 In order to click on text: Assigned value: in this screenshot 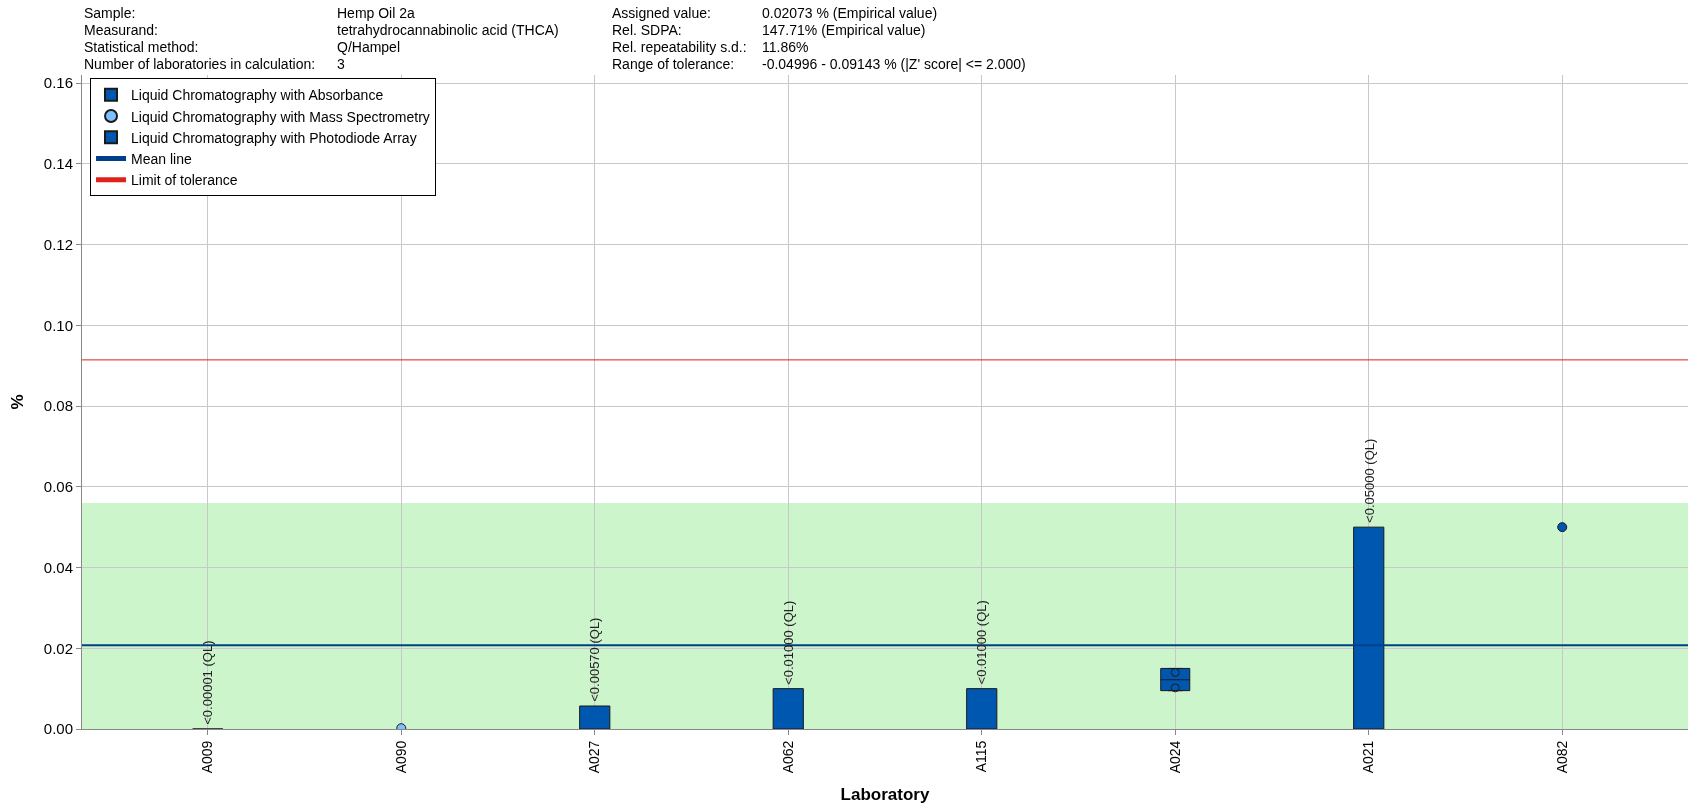, I will do `click(661, 13)`.